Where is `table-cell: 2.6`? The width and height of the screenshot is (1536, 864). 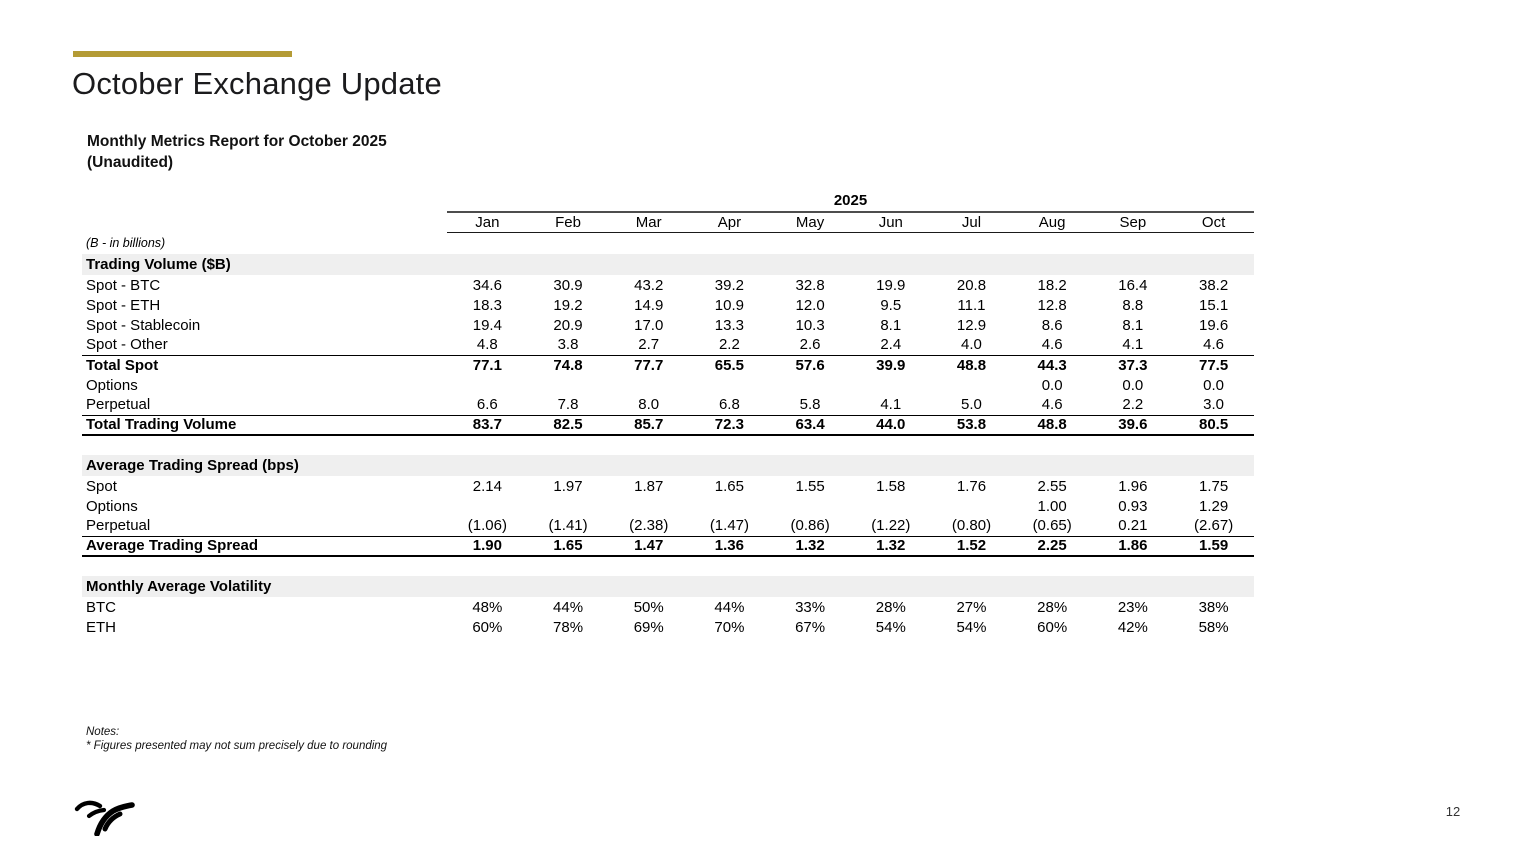
table-cell: 2.6 is located at coordinates (810, 345).